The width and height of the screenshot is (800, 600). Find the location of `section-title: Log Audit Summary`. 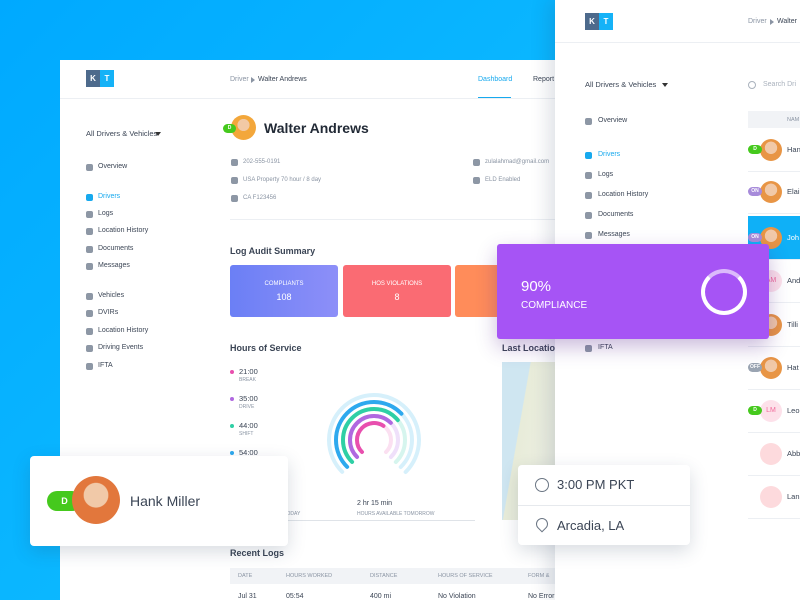

section-title: Log Audit Summary is located at coordinates (273, 251).